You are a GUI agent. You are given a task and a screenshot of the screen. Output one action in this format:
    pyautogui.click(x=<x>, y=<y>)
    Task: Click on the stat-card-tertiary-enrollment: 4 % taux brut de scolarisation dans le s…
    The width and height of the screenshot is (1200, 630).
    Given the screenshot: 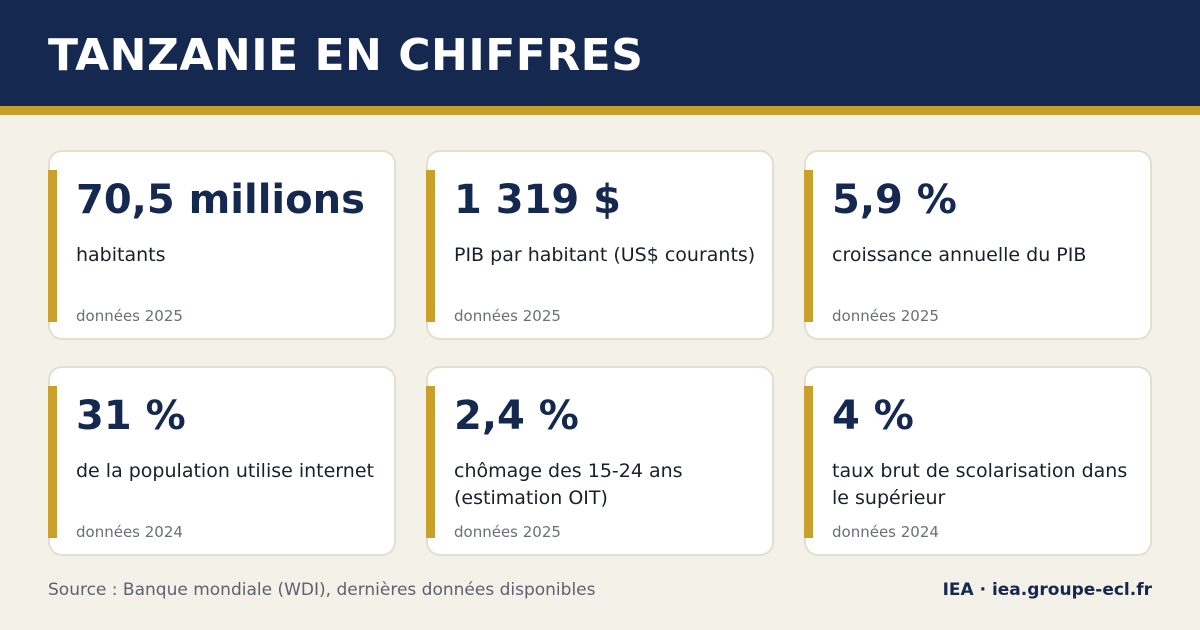 What is the action you would take?
    pyautogui.click(x=978, y=461)
    